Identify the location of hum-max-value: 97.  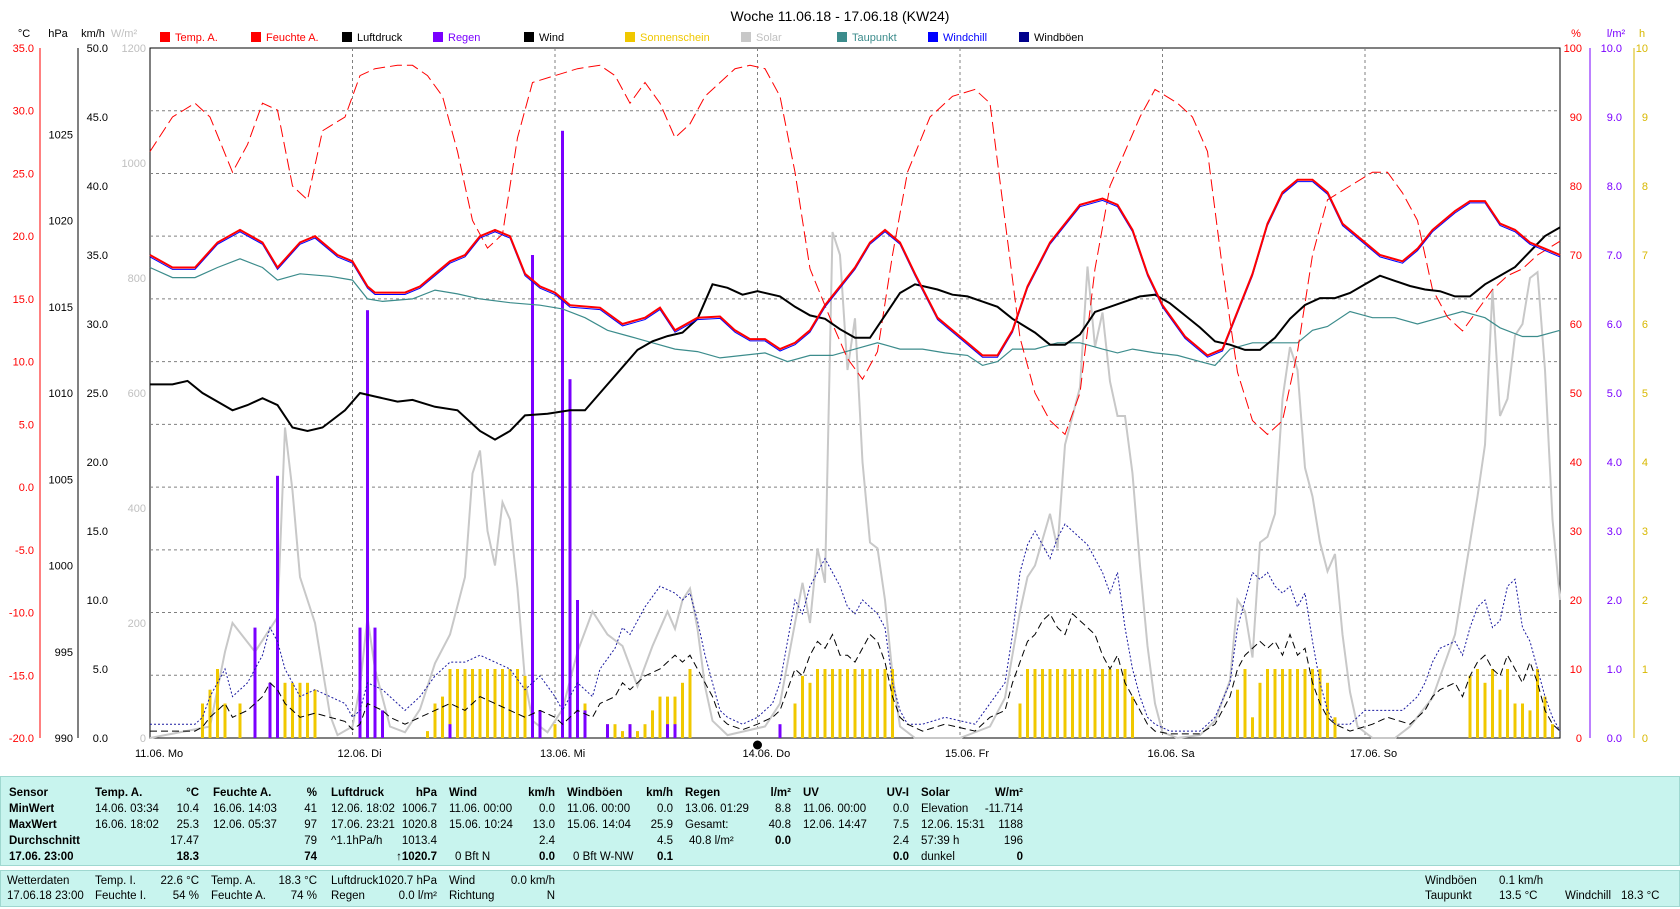
(310, 825).